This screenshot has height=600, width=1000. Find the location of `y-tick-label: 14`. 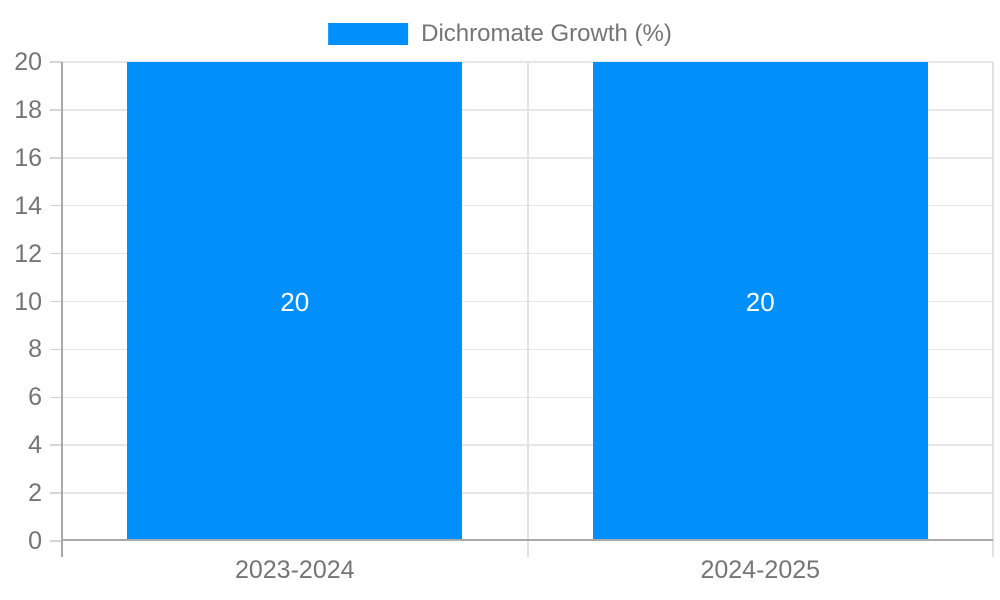

y-tick-label: 14 is located at coordinates (28, 205).